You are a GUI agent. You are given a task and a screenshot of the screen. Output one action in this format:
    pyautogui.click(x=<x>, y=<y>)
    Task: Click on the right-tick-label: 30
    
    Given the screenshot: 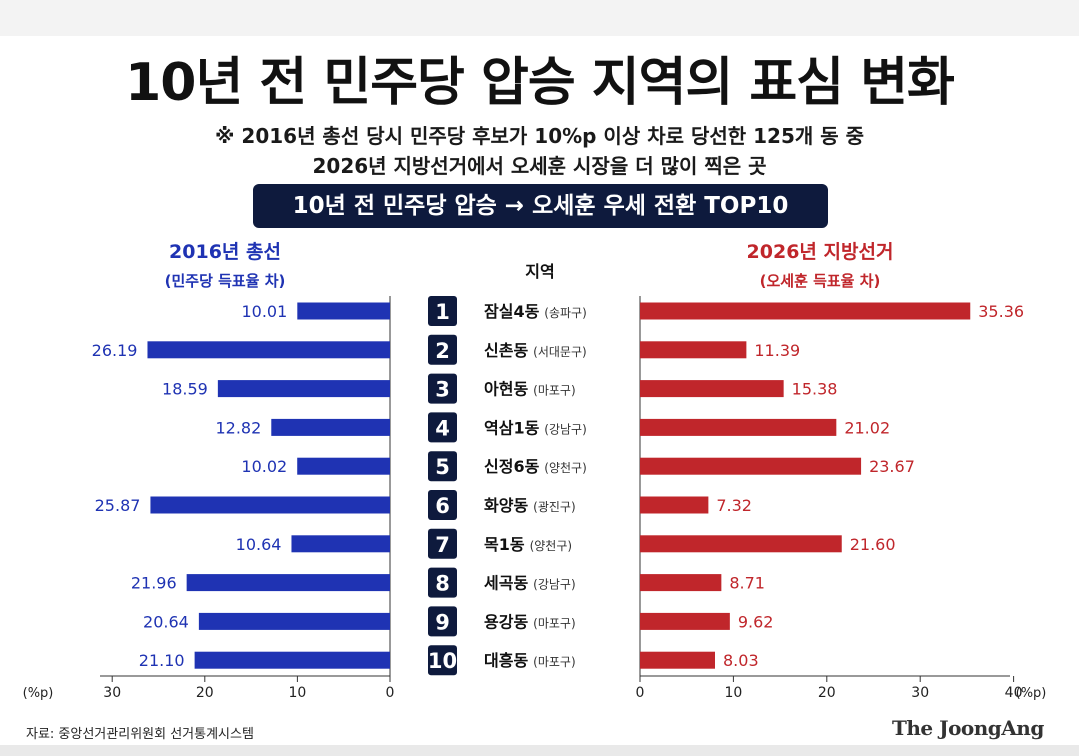 What is the action you would take?
    pyautogui.click(x=920, y=693)
    